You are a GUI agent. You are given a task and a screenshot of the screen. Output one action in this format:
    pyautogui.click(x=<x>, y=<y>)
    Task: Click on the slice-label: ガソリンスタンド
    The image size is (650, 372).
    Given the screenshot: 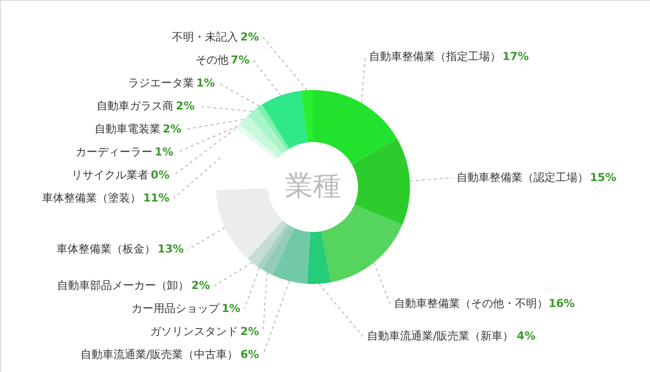 What is the action you would take?
    pyautogui.click(x=194, y=331)
    